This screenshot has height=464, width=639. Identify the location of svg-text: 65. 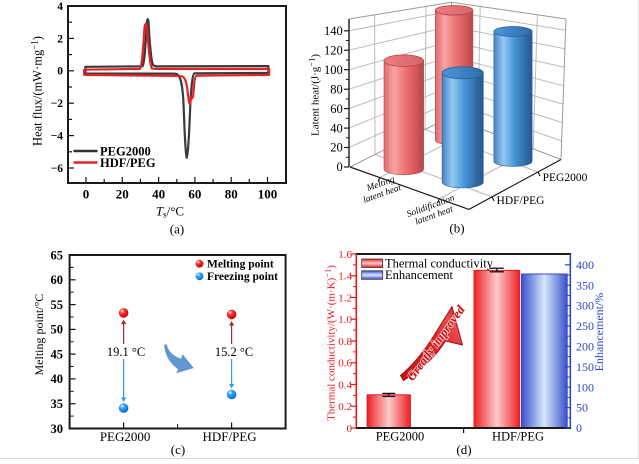
(57, 255).